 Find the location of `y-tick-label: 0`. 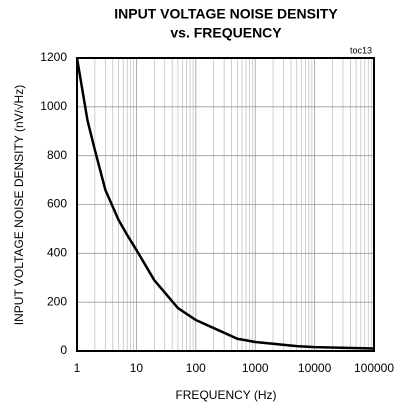

y-tick-label: 0 is located at coordinates (63, 350).